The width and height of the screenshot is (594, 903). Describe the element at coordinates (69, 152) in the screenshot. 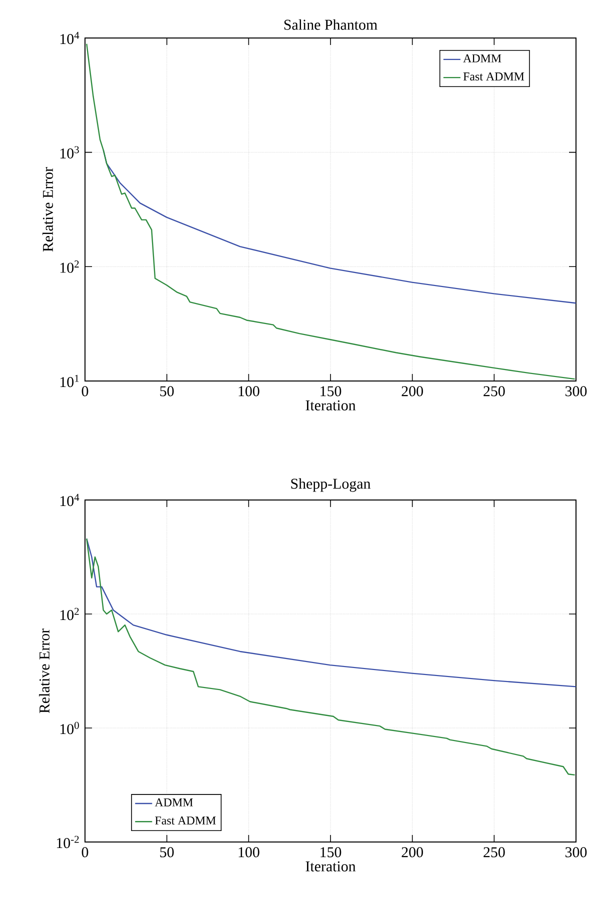

I see `y-tick-label: 10$^{3}$` at that location.